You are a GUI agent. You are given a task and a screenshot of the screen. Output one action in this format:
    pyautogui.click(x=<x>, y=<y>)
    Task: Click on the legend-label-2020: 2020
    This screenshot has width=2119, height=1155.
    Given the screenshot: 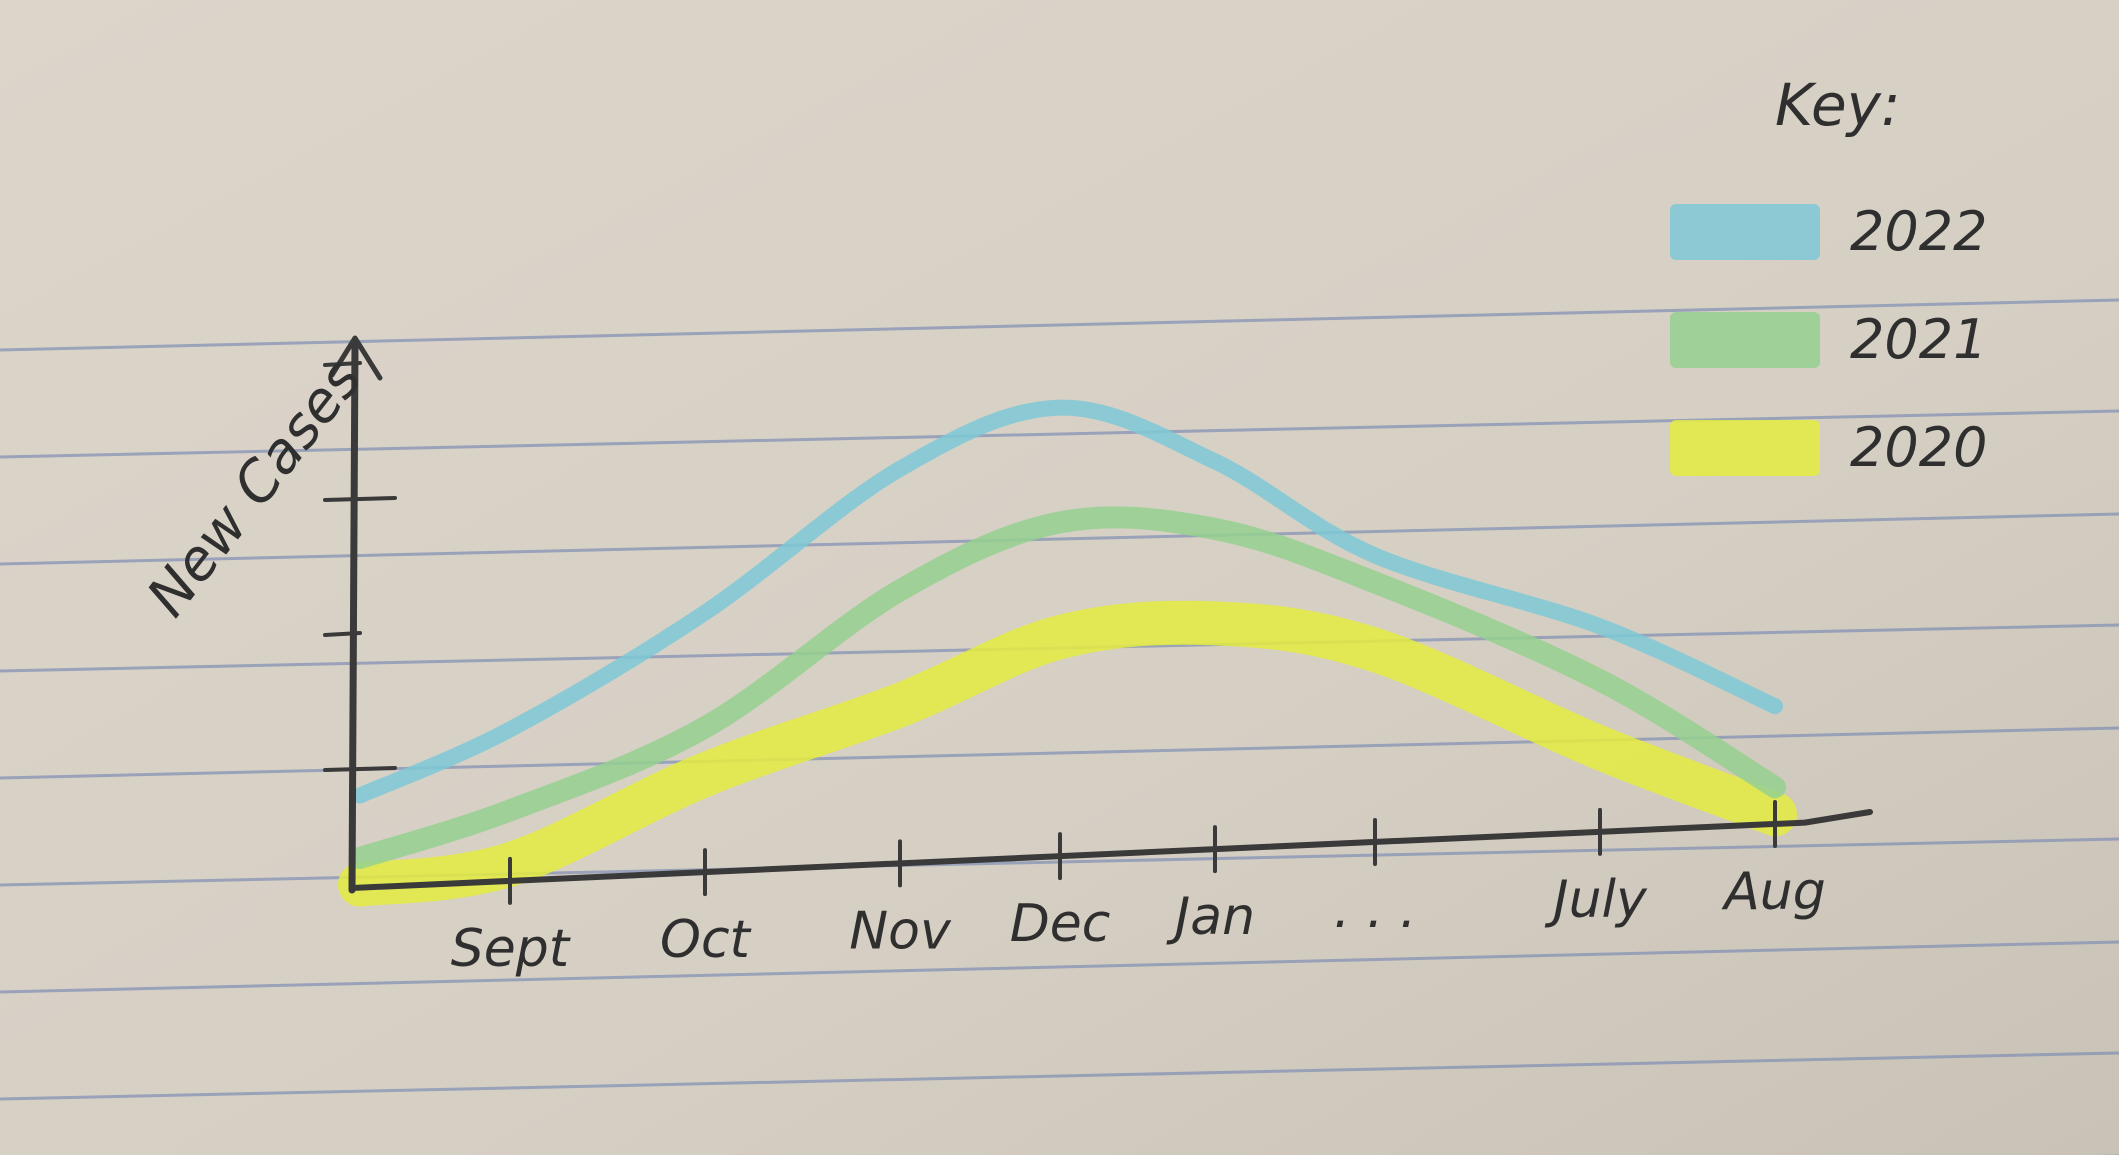 What is the action you would take?
    pyautogui.click(x=1918, y=447)
    